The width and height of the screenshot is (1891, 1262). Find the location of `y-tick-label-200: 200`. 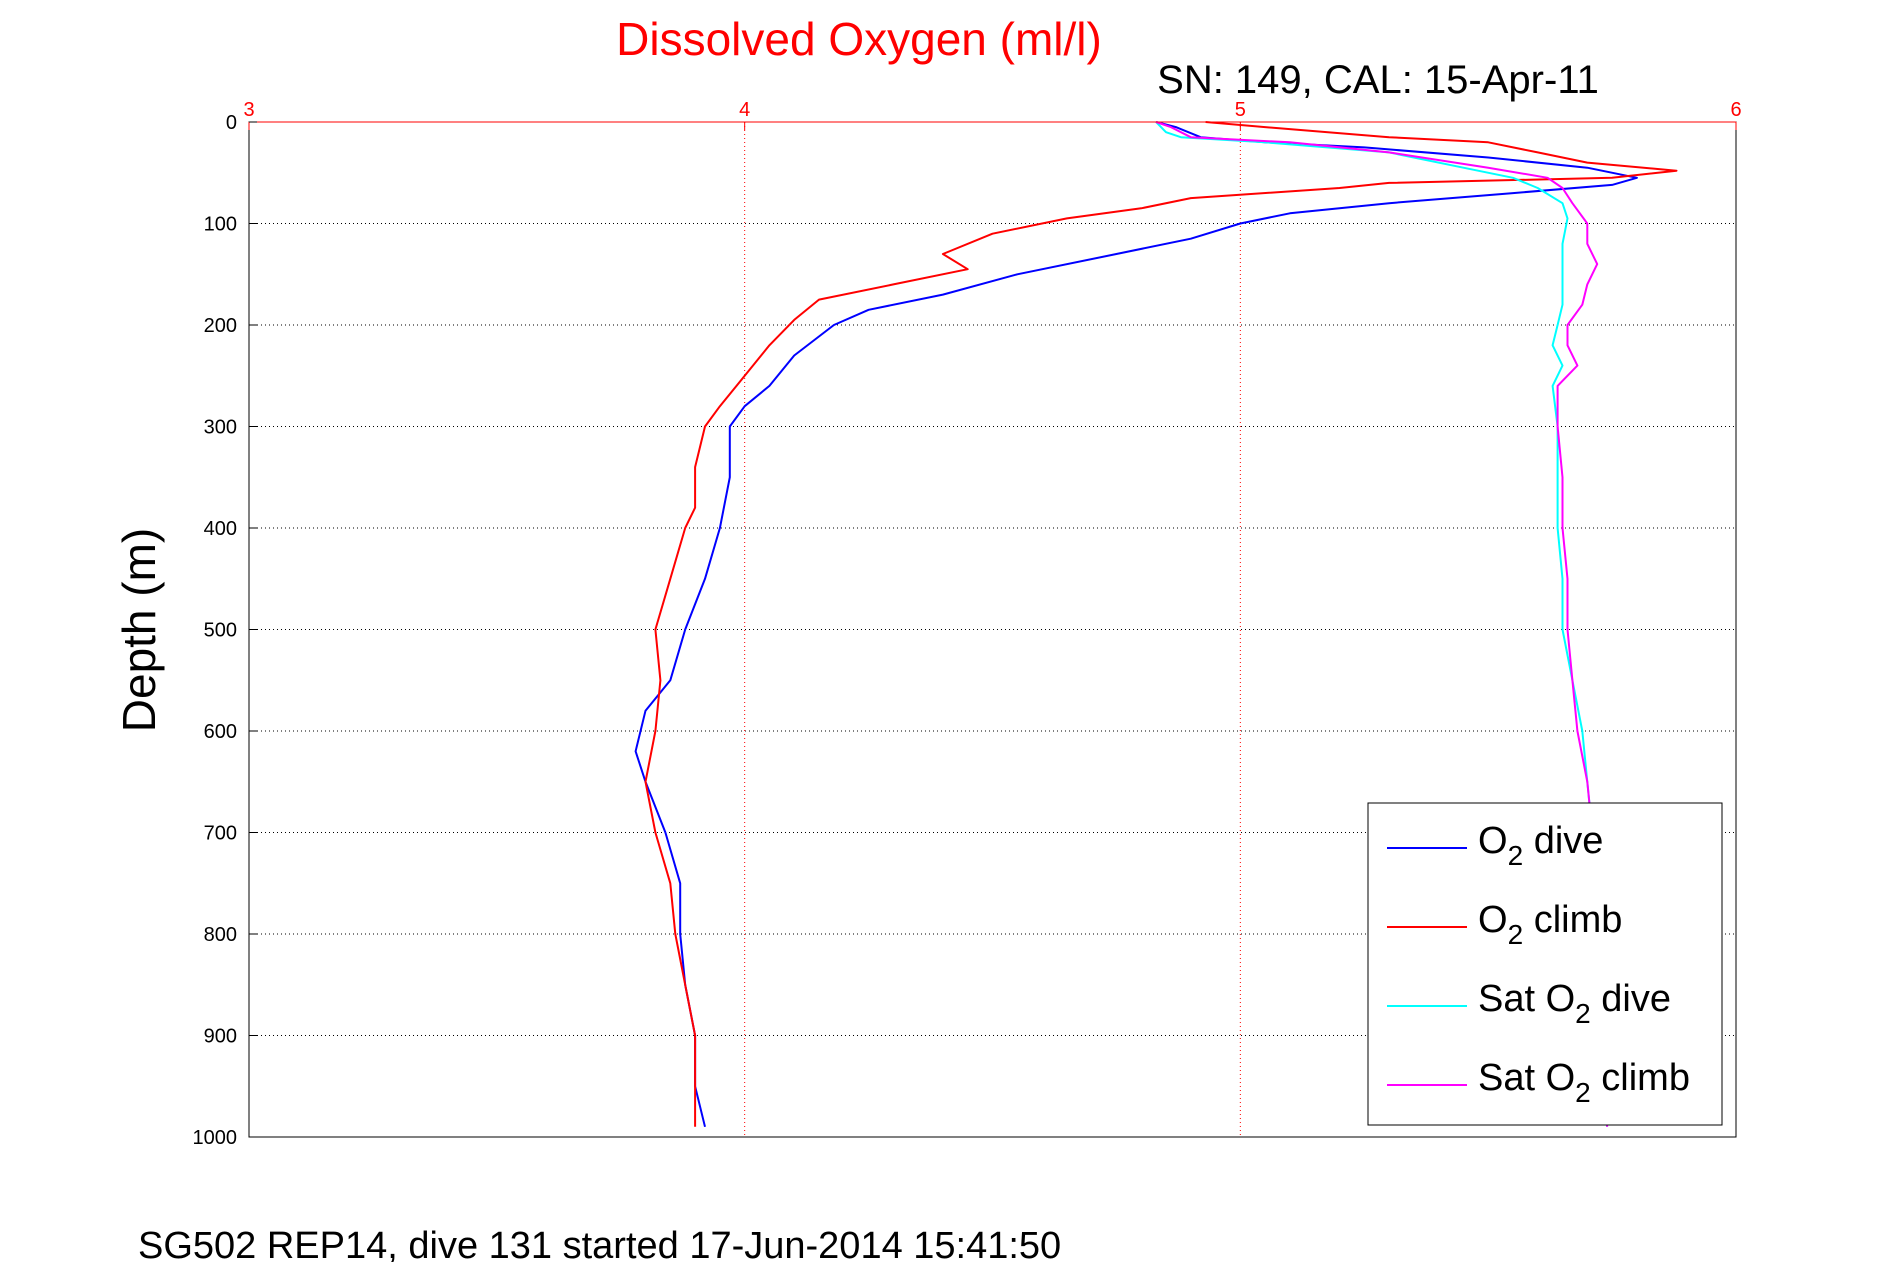

y-tick-label-200: 200 is located at coordinates (220, 326).